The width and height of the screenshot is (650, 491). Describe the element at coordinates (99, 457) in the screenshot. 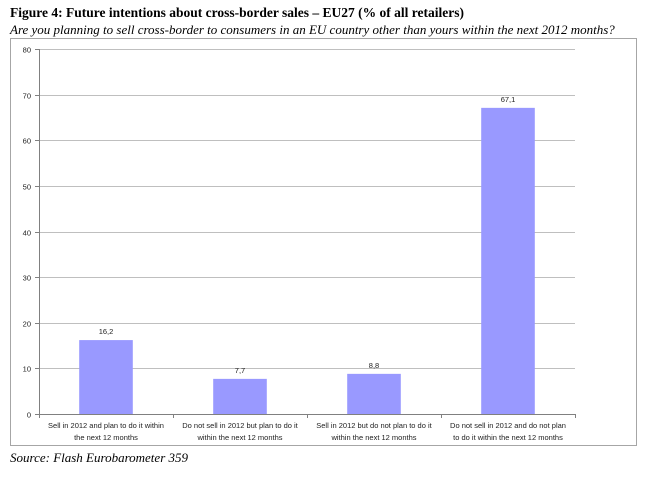

I see `figure-source: Source: Flash Eurobarometer 359` at that location.